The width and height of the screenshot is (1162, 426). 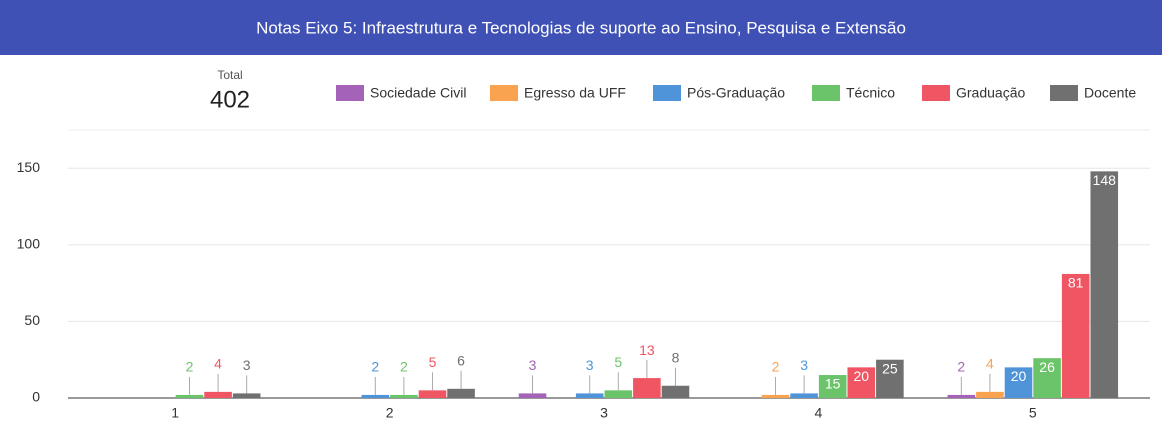 I want to click on legend-label: Docente, so click(x=1110, y=93).